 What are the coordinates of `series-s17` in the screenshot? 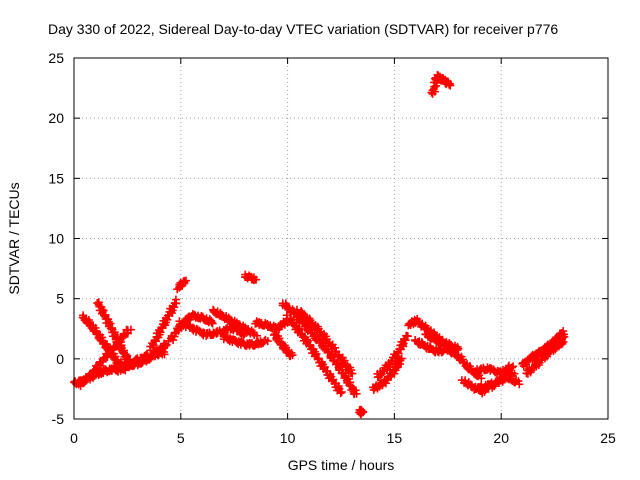 It's located at (324, 341).